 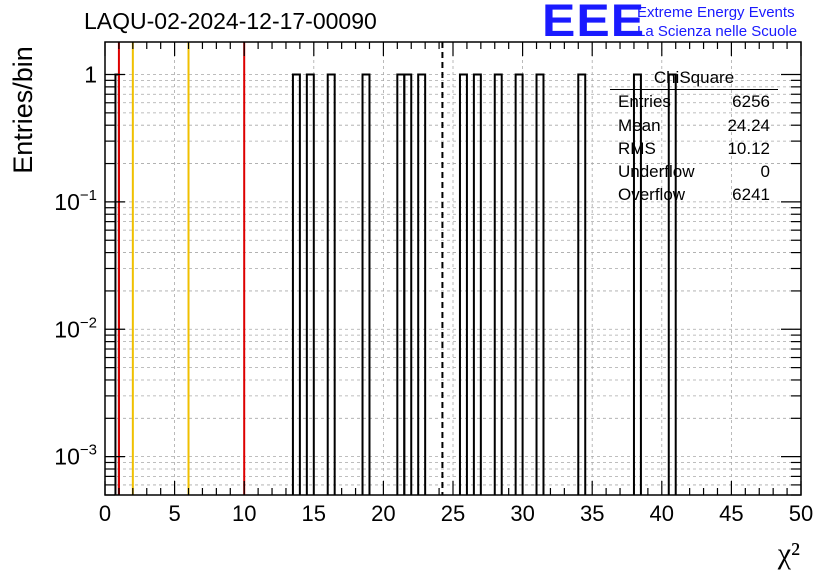 What do you see at coordinates (694, 103) in the screenshot?
I see `stat-row-entries: Entries 6256` at bounding box center [694, 103].